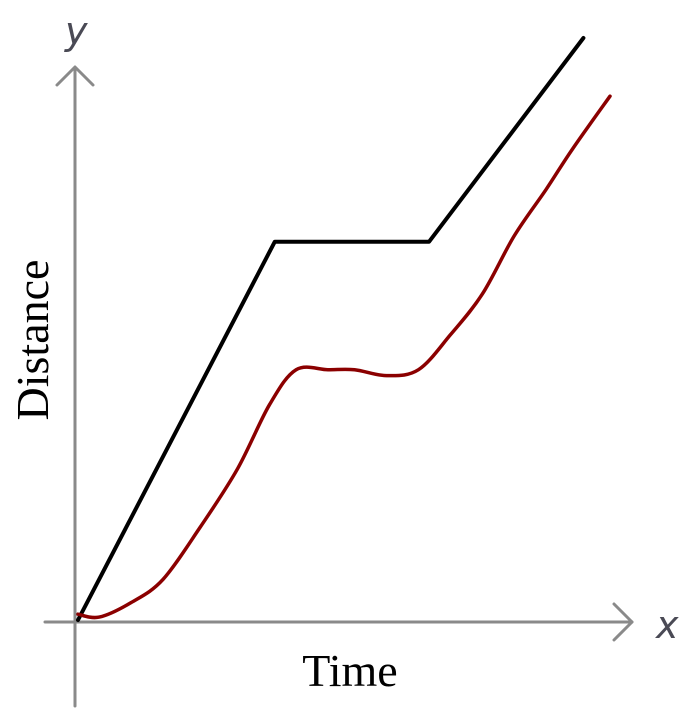  Describe the element at coordinates (623, 622) in the screenshot. I see `x-axis-arrow` at that location.